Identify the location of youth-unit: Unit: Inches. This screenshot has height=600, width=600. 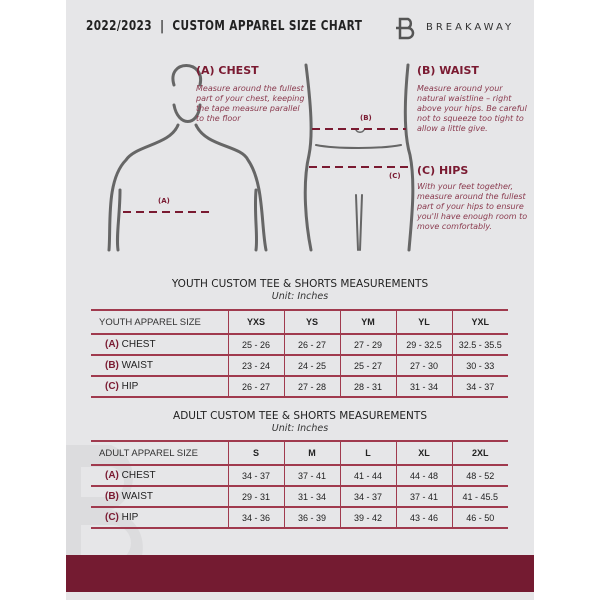
(300, 296).